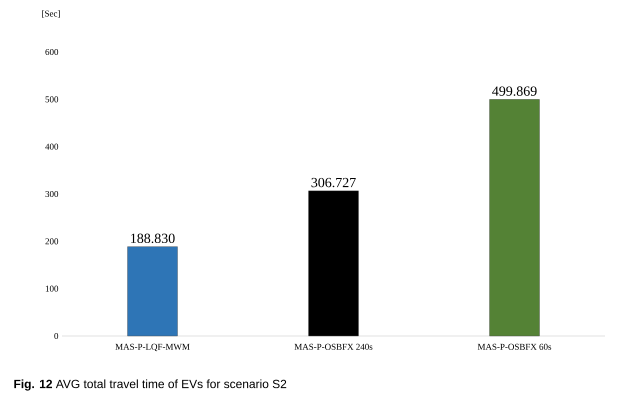 Image resolution: width=620 pixels, height=402 pixels. What do you see at coordinates (51, 147) in the screenshot?
I see `y-tick-label: 400` at bounding box center [51, 147].